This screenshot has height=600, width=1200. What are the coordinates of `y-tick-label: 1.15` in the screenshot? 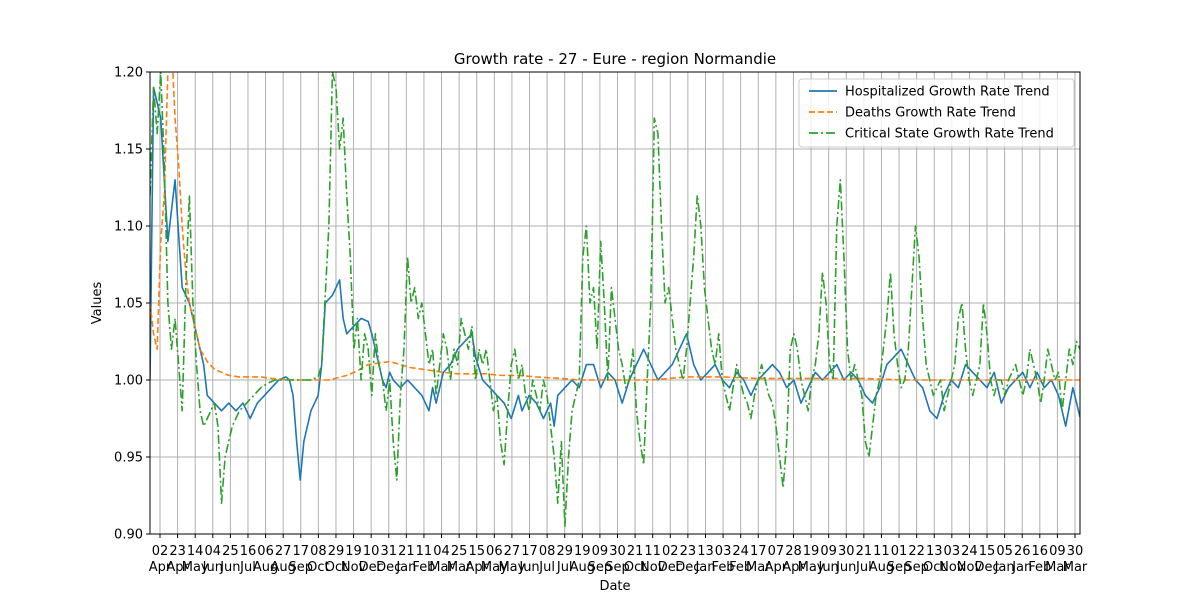 It's located at (128, 150).